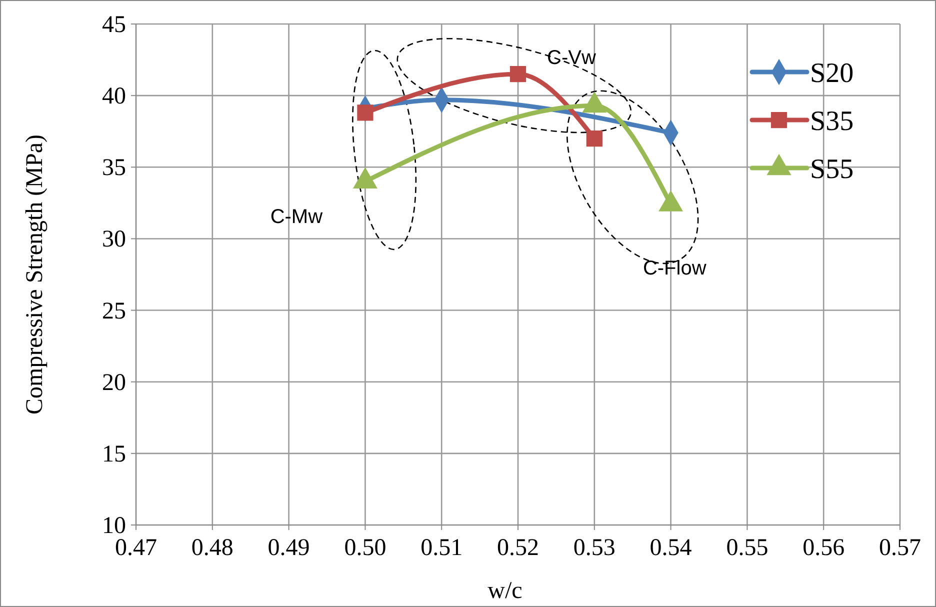 The height and width of the screenshot is (607, 936). What do you see at coordinates (114, 454) in the screenshot?
I see `y-tick-label: 15` at bounding box center [114, 454].